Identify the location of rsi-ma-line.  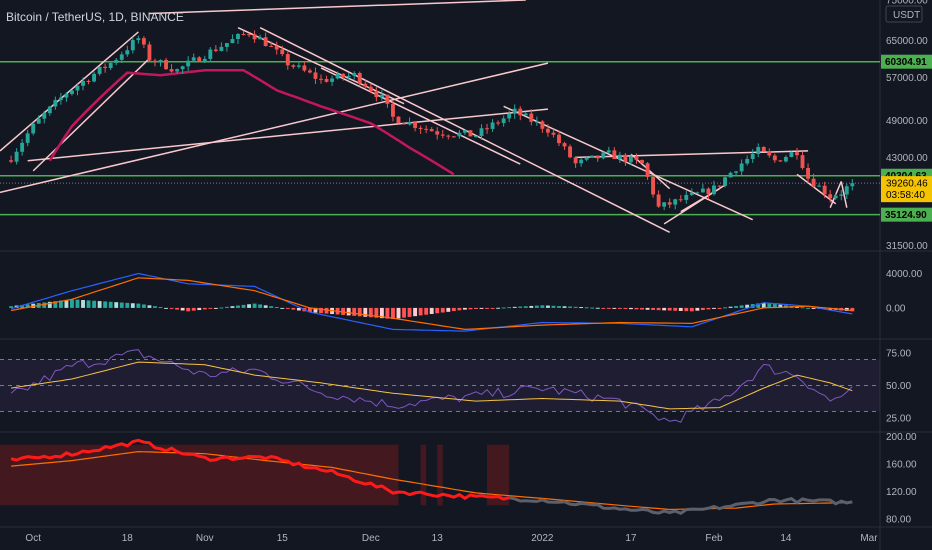
(432, 385).